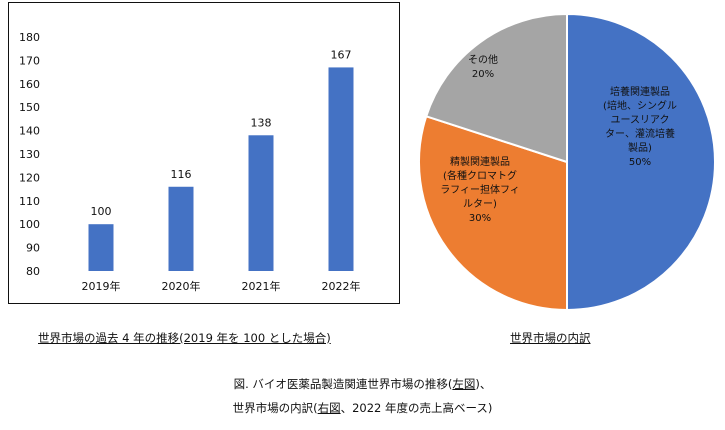 The width and height of the screenshot is (725, 430). What do you see at coordinates (181, 286) in the screenshot?
I see `x-tick-label: 2020年` at bounding box center [181, 286].